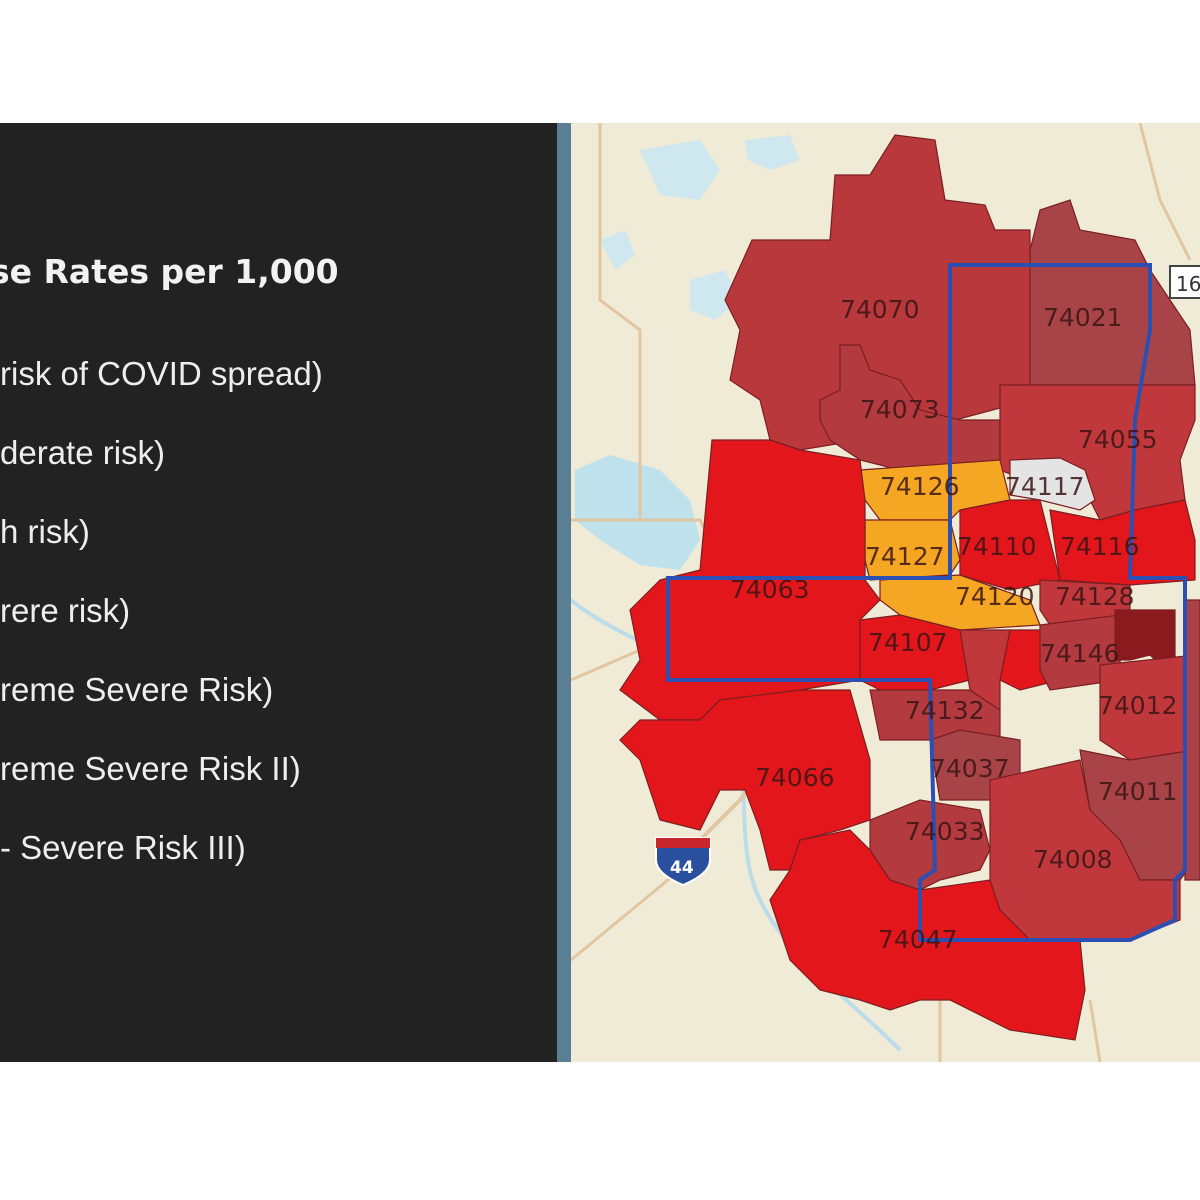  What do you see at coordinates (1138, 705) in the screenshot?
I see `zip-label: 74012` at bounding box center [1138, 705].